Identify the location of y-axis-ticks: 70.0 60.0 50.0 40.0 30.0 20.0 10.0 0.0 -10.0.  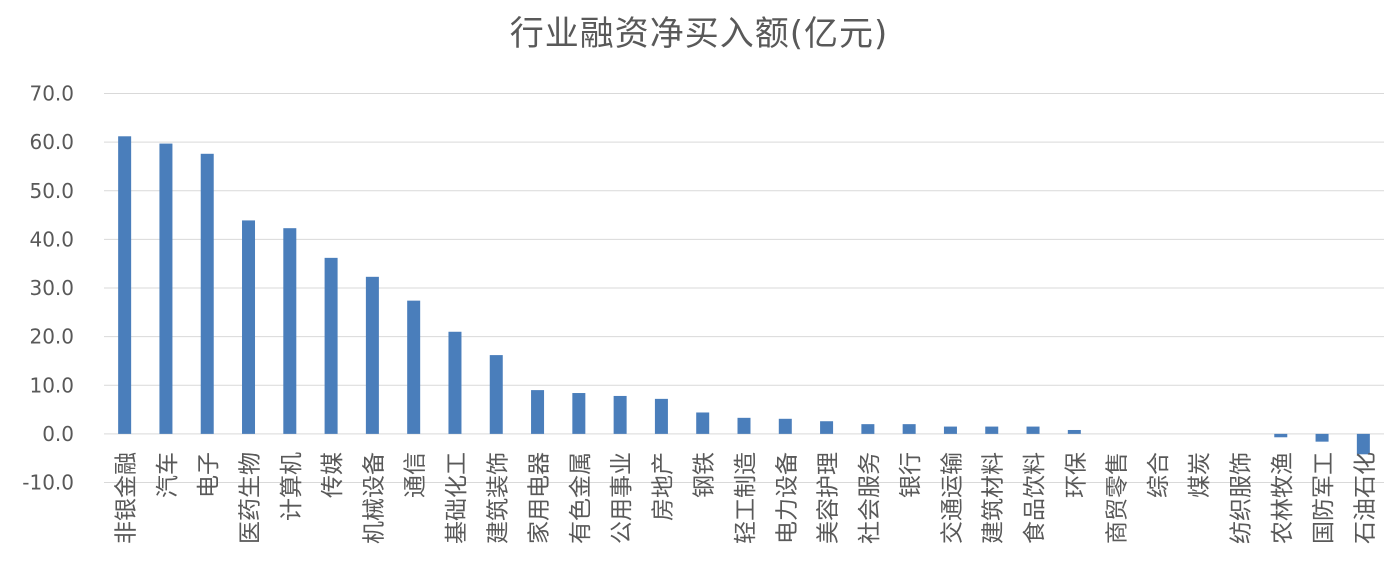
(48, 288).